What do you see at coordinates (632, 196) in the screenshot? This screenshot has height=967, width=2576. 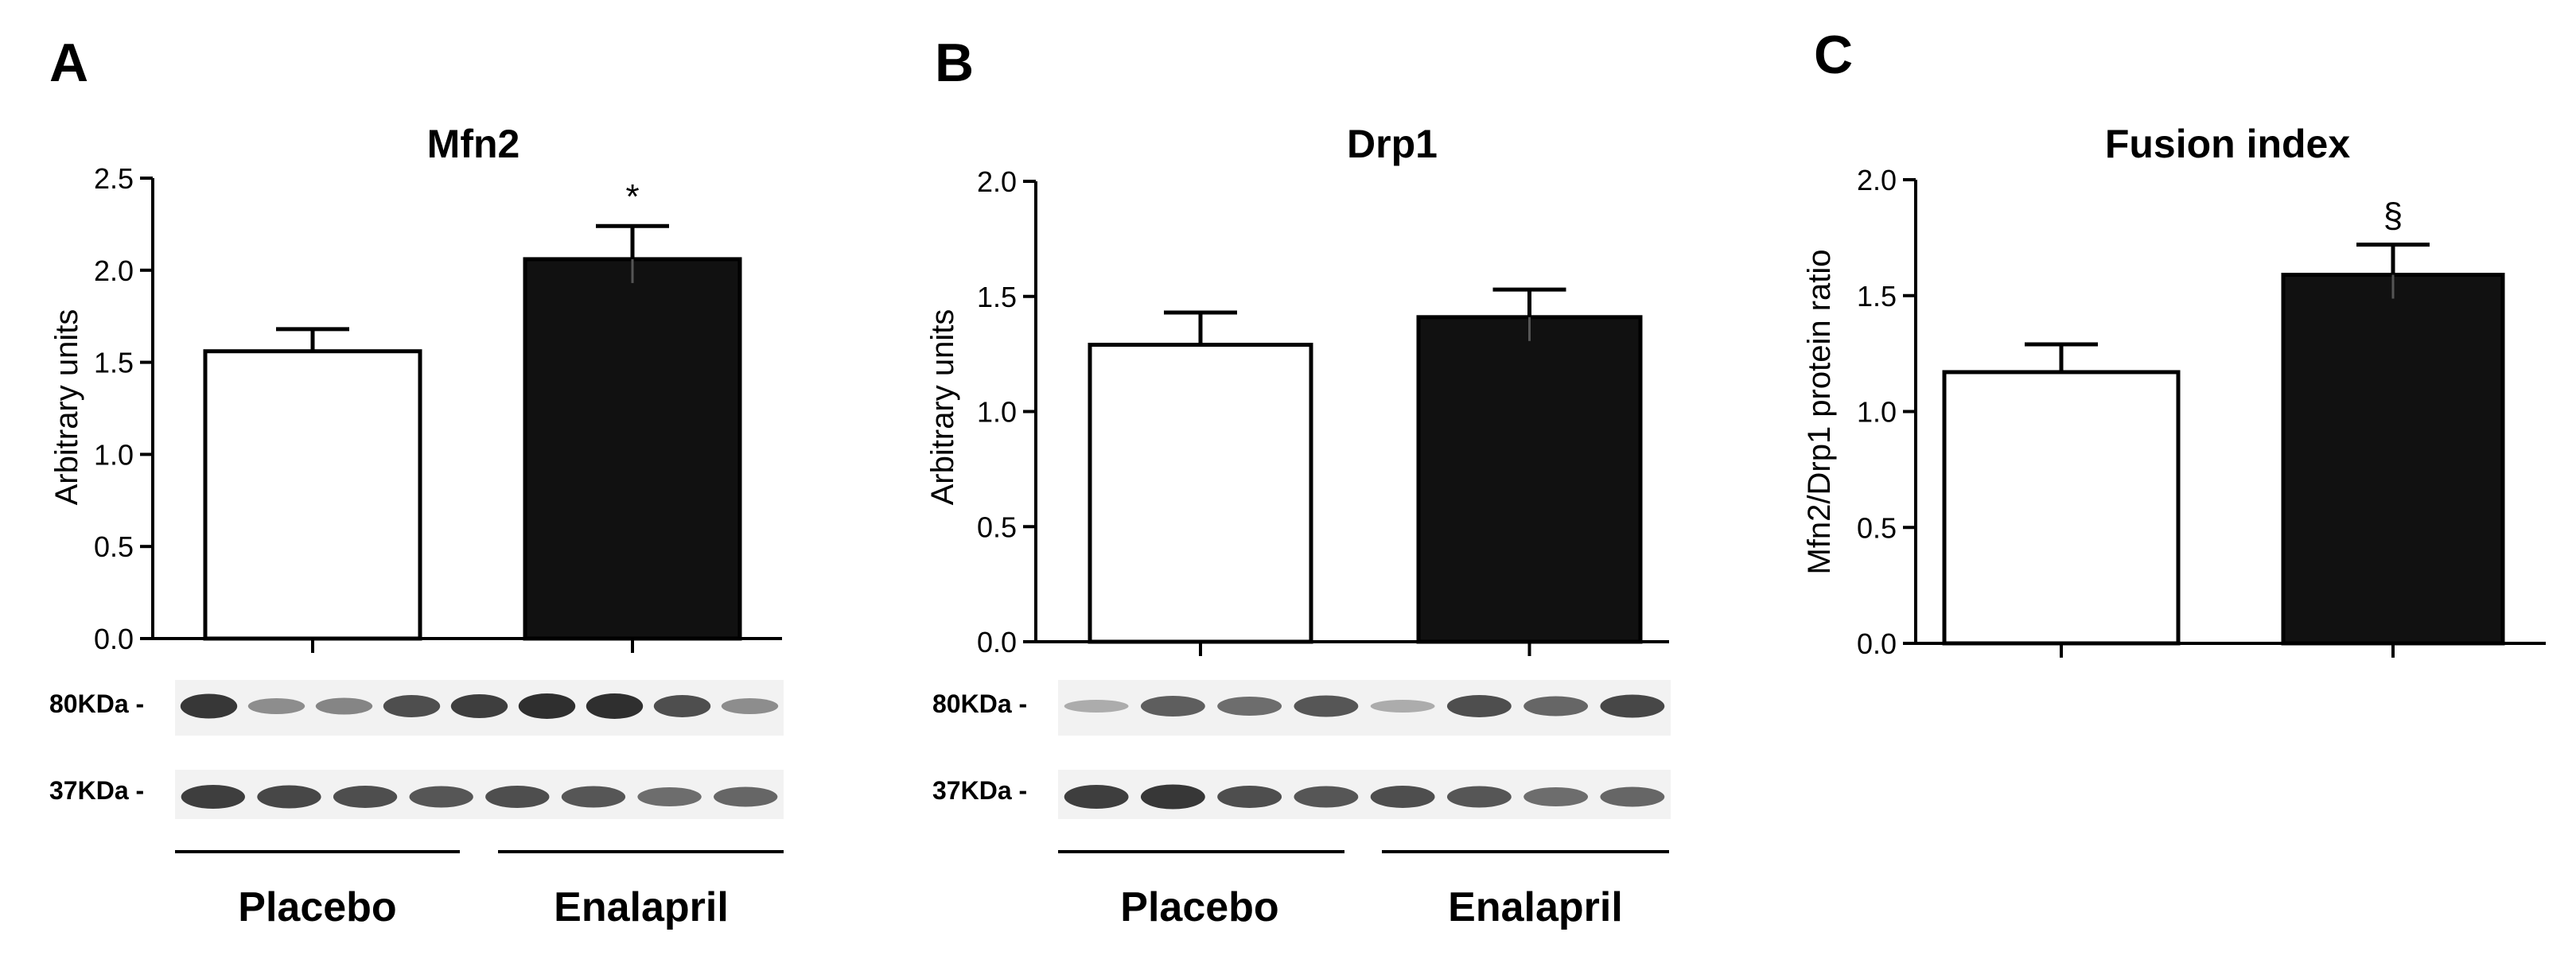 I see `significance-marker: *` at bounding box center [632, 196].